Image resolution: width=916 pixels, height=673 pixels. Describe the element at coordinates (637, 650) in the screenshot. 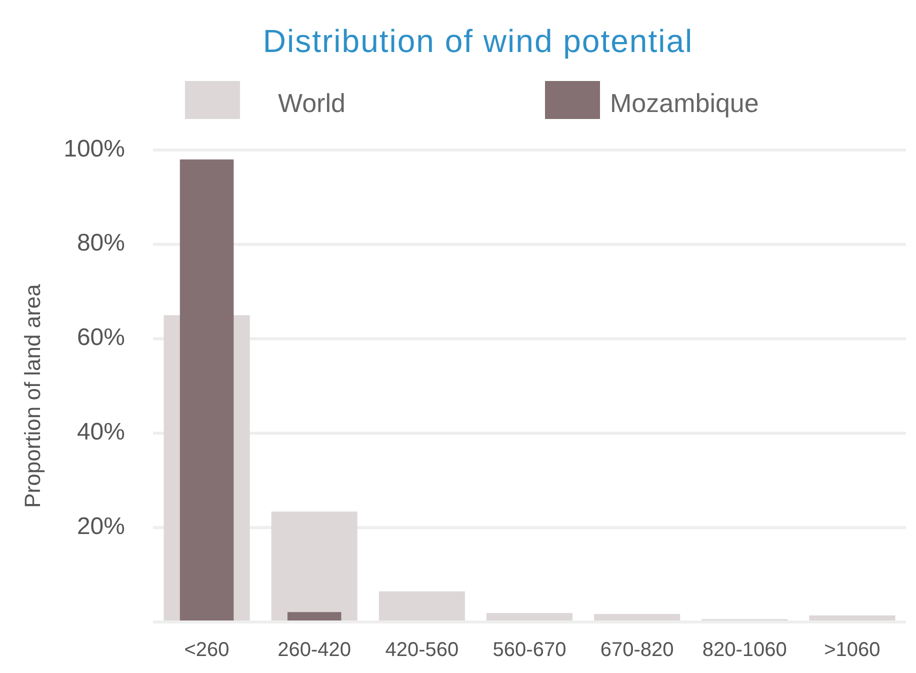

I see `x-tick-label: 670-820` at that location.